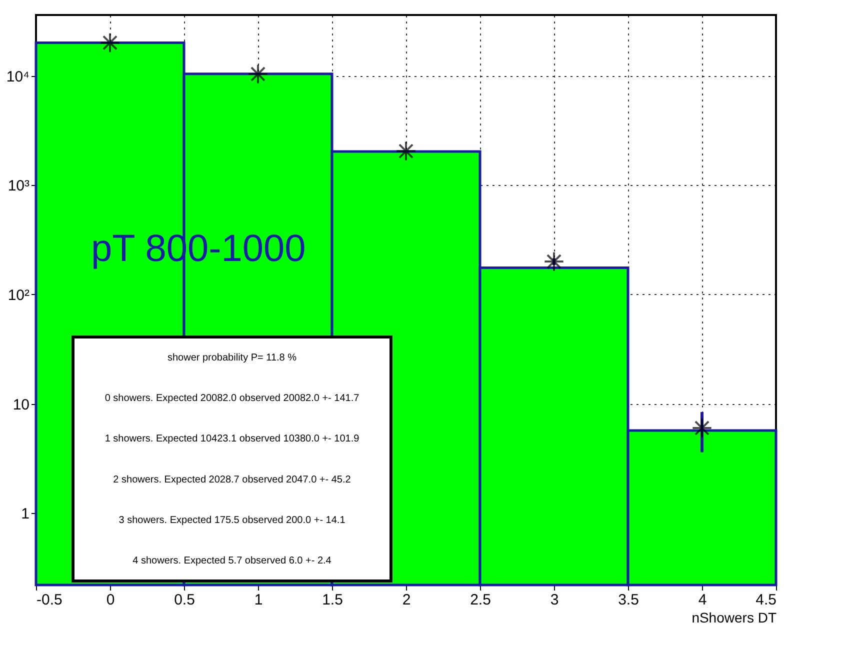 This screenshot has width=848, height=665. Describe the element at coordinates (406, 600) in the screenshot. I see `x-tick-label: 2` at that location.